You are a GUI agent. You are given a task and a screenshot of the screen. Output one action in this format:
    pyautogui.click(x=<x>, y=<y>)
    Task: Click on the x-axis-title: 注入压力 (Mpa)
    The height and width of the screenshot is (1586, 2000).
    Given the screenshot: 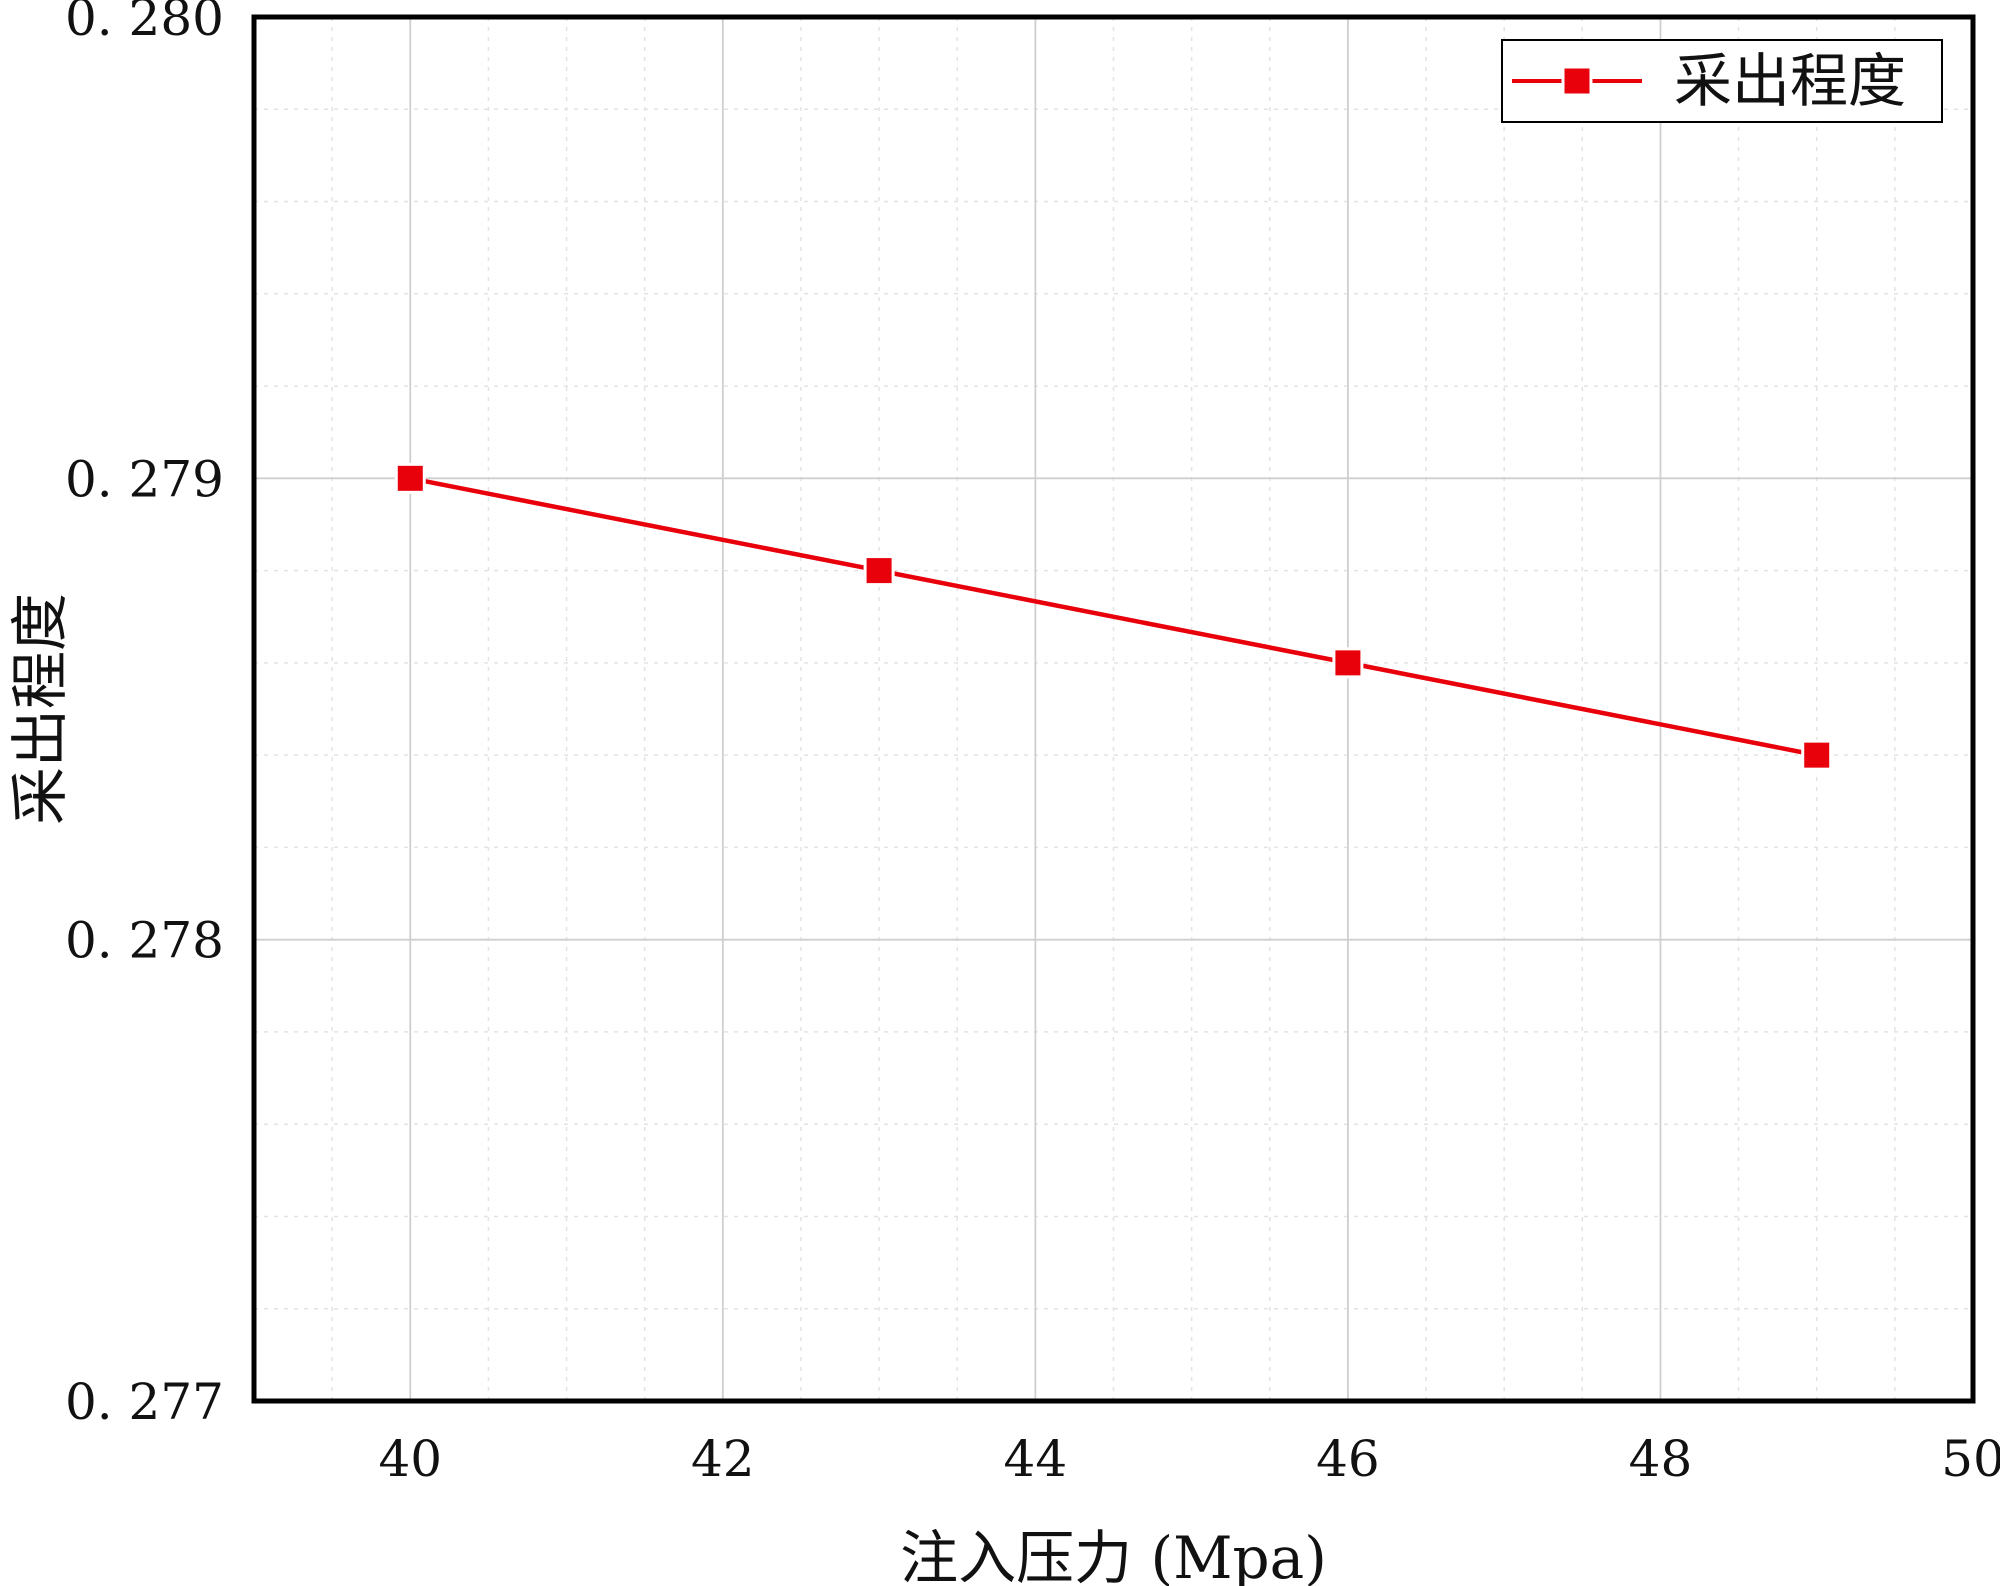 What is the action you would take?
    pyautogui.click(x=1113, y=1555)
    